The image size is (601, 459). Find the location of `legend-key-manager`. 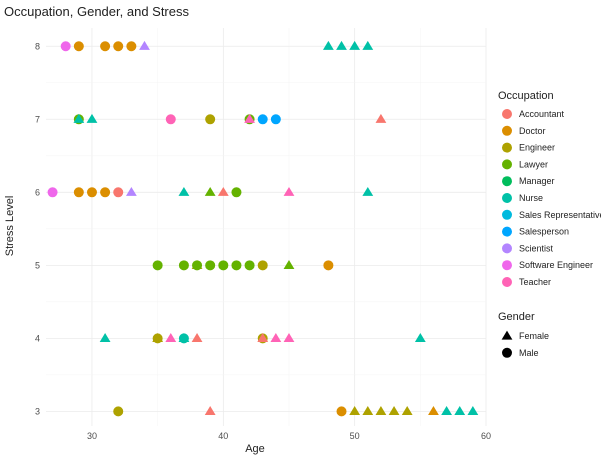

legend-key-manager is located at coordinates (507, 181).